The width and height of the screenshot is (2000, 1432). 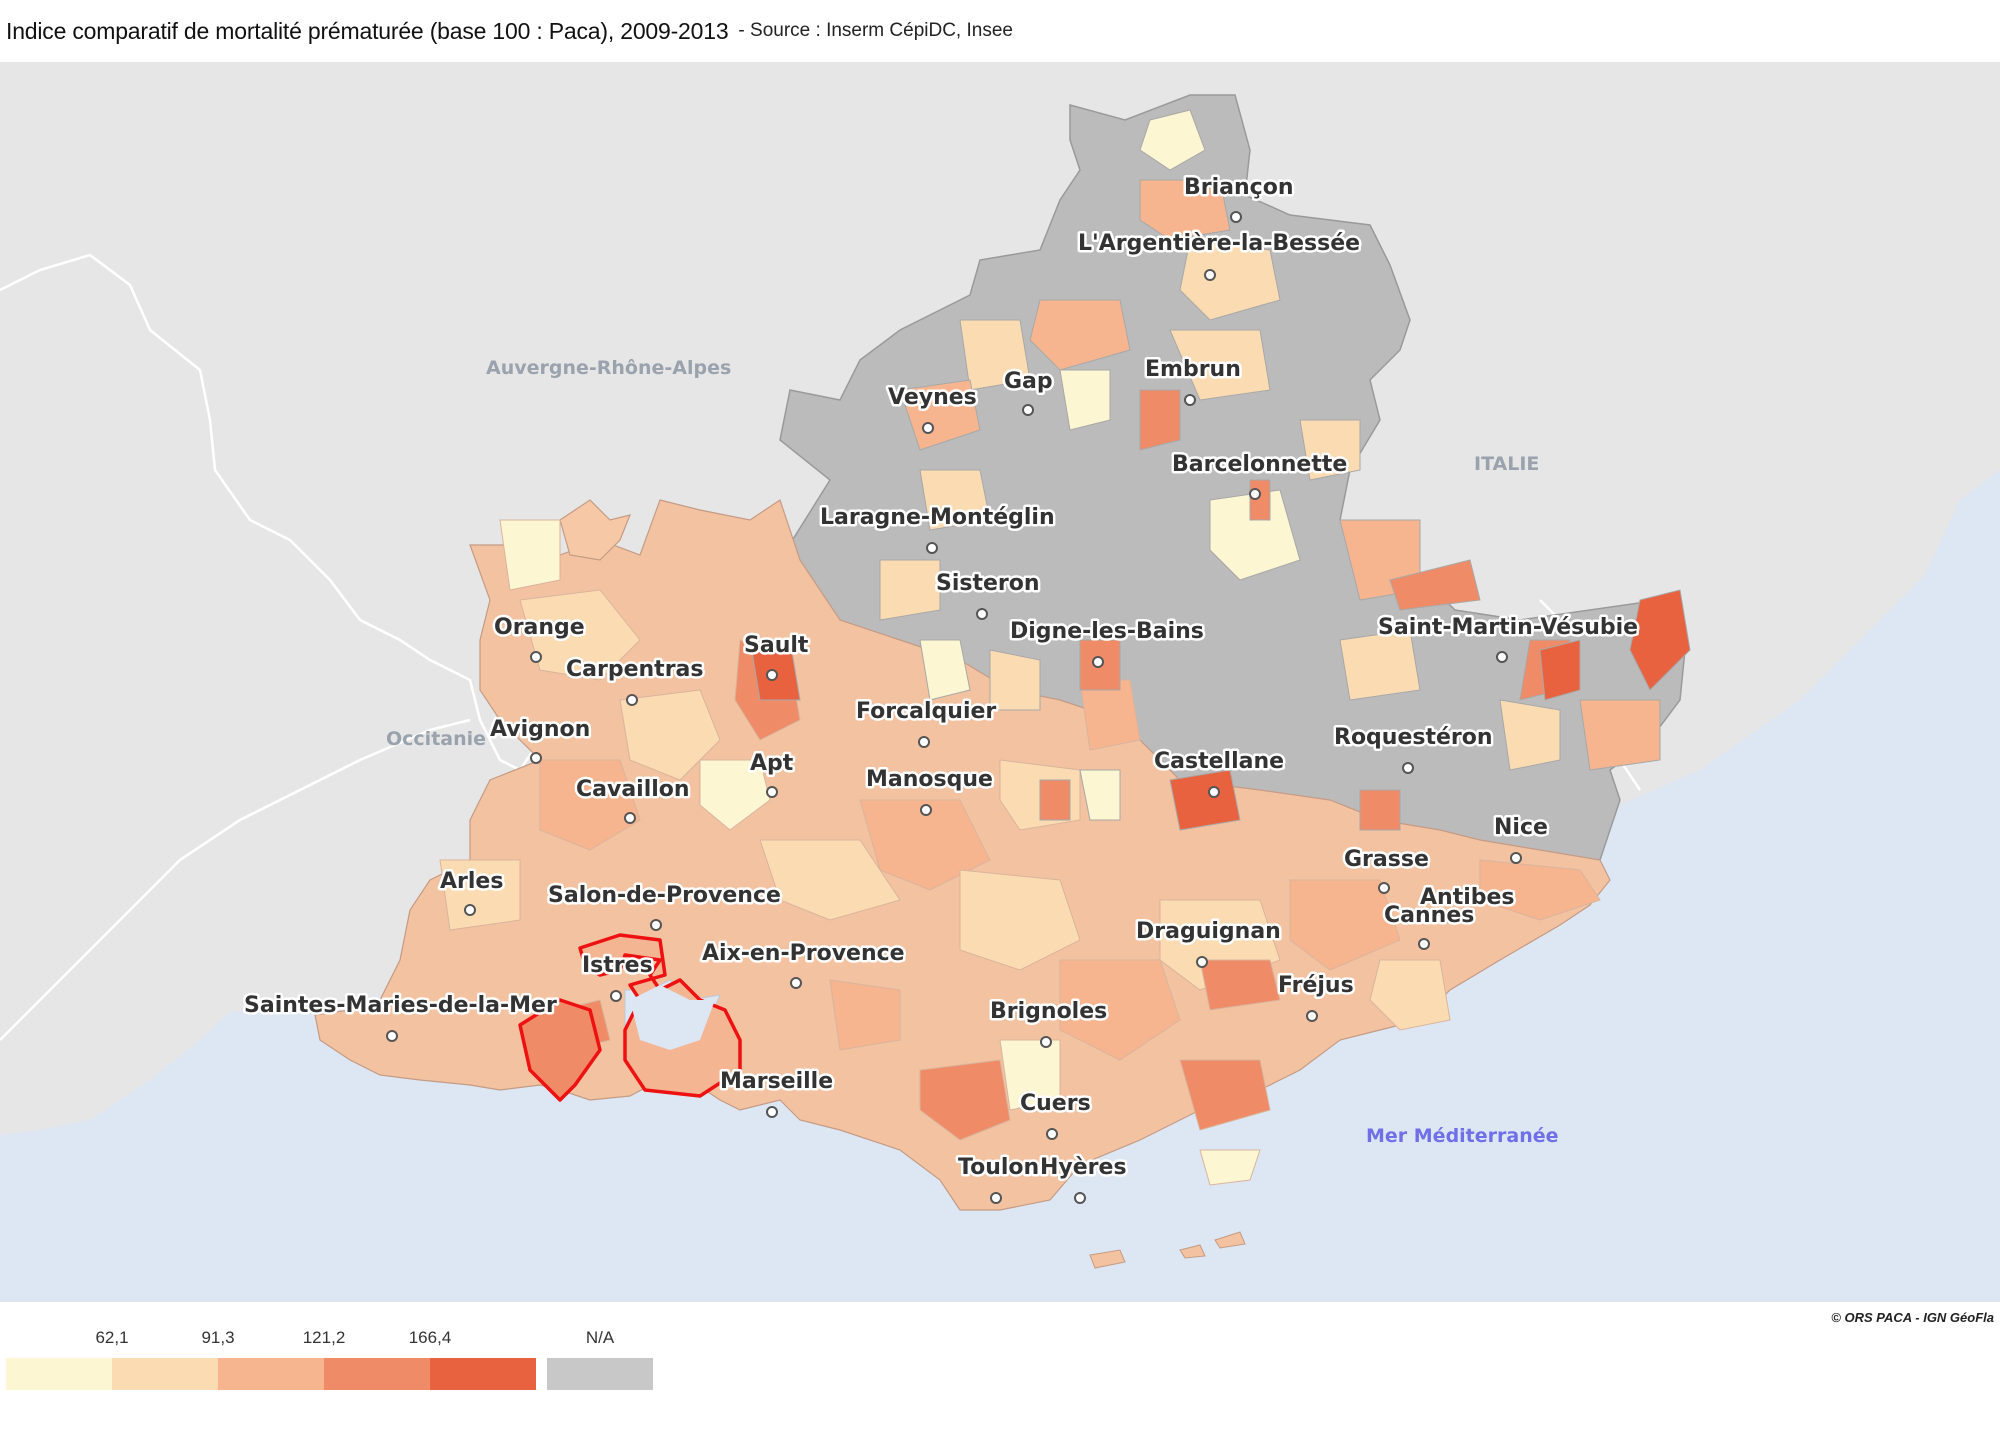 What do you see at coordinates (1316, 985) in the screenshot?
I see `city-label: Fréjus` at bounding box center [1316, 985].